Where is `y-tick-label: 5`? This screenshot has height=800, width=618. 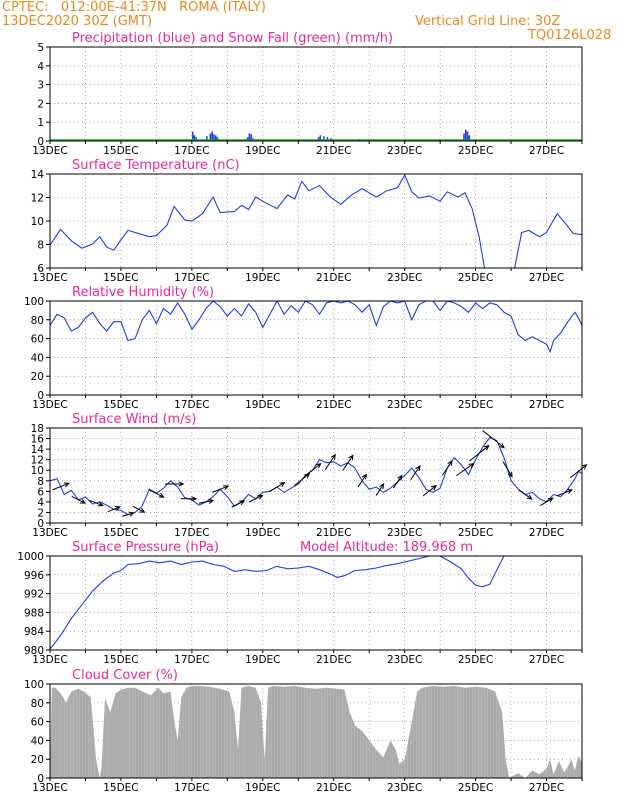 y-tick-label: 5 is located at coordinates (40, 48).